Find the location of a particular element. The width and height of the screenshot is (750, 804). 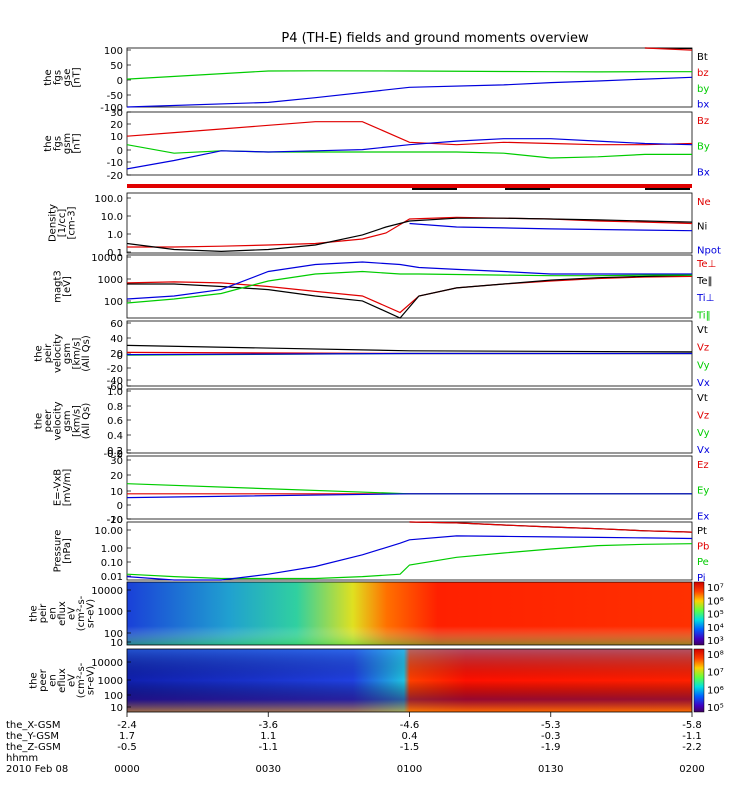

series-line-by is located at coordinates (409, 75).